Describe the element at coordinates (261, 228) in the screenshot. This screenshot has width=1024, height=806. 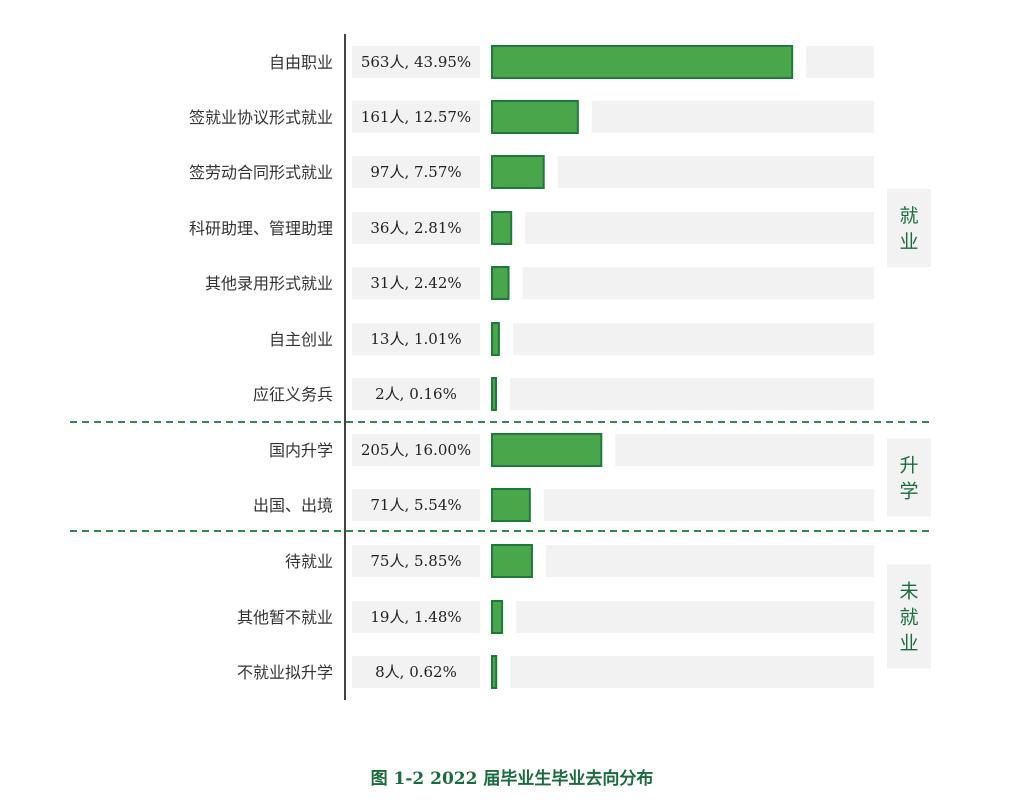
I see `category-label: 科研助理、管理助理` at that location.